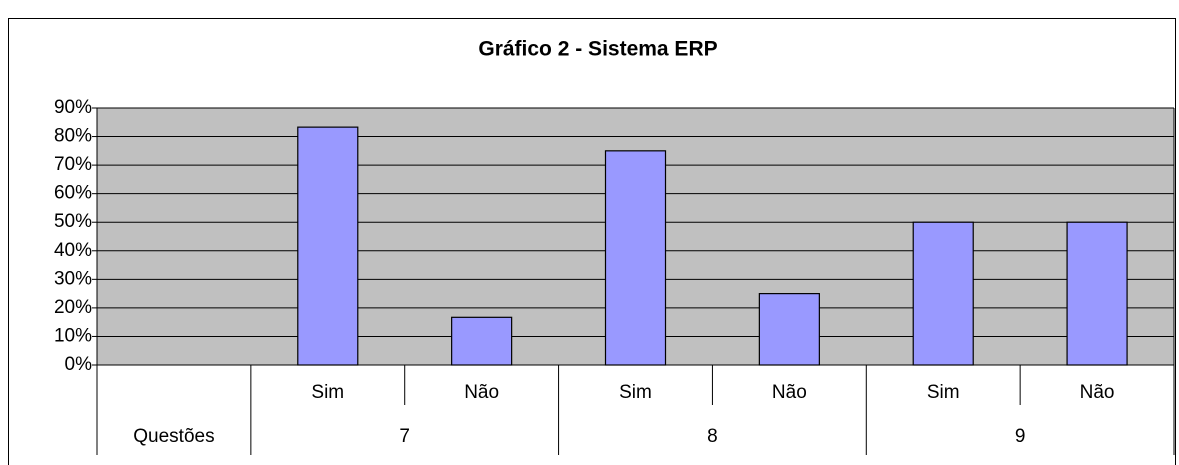 The height and width of the screenshot is (465, 1179). What do you see at coordinates (79, 364) in the screenshot?
I see `y-tick-label: 0%` at bounding box center [79, 364].